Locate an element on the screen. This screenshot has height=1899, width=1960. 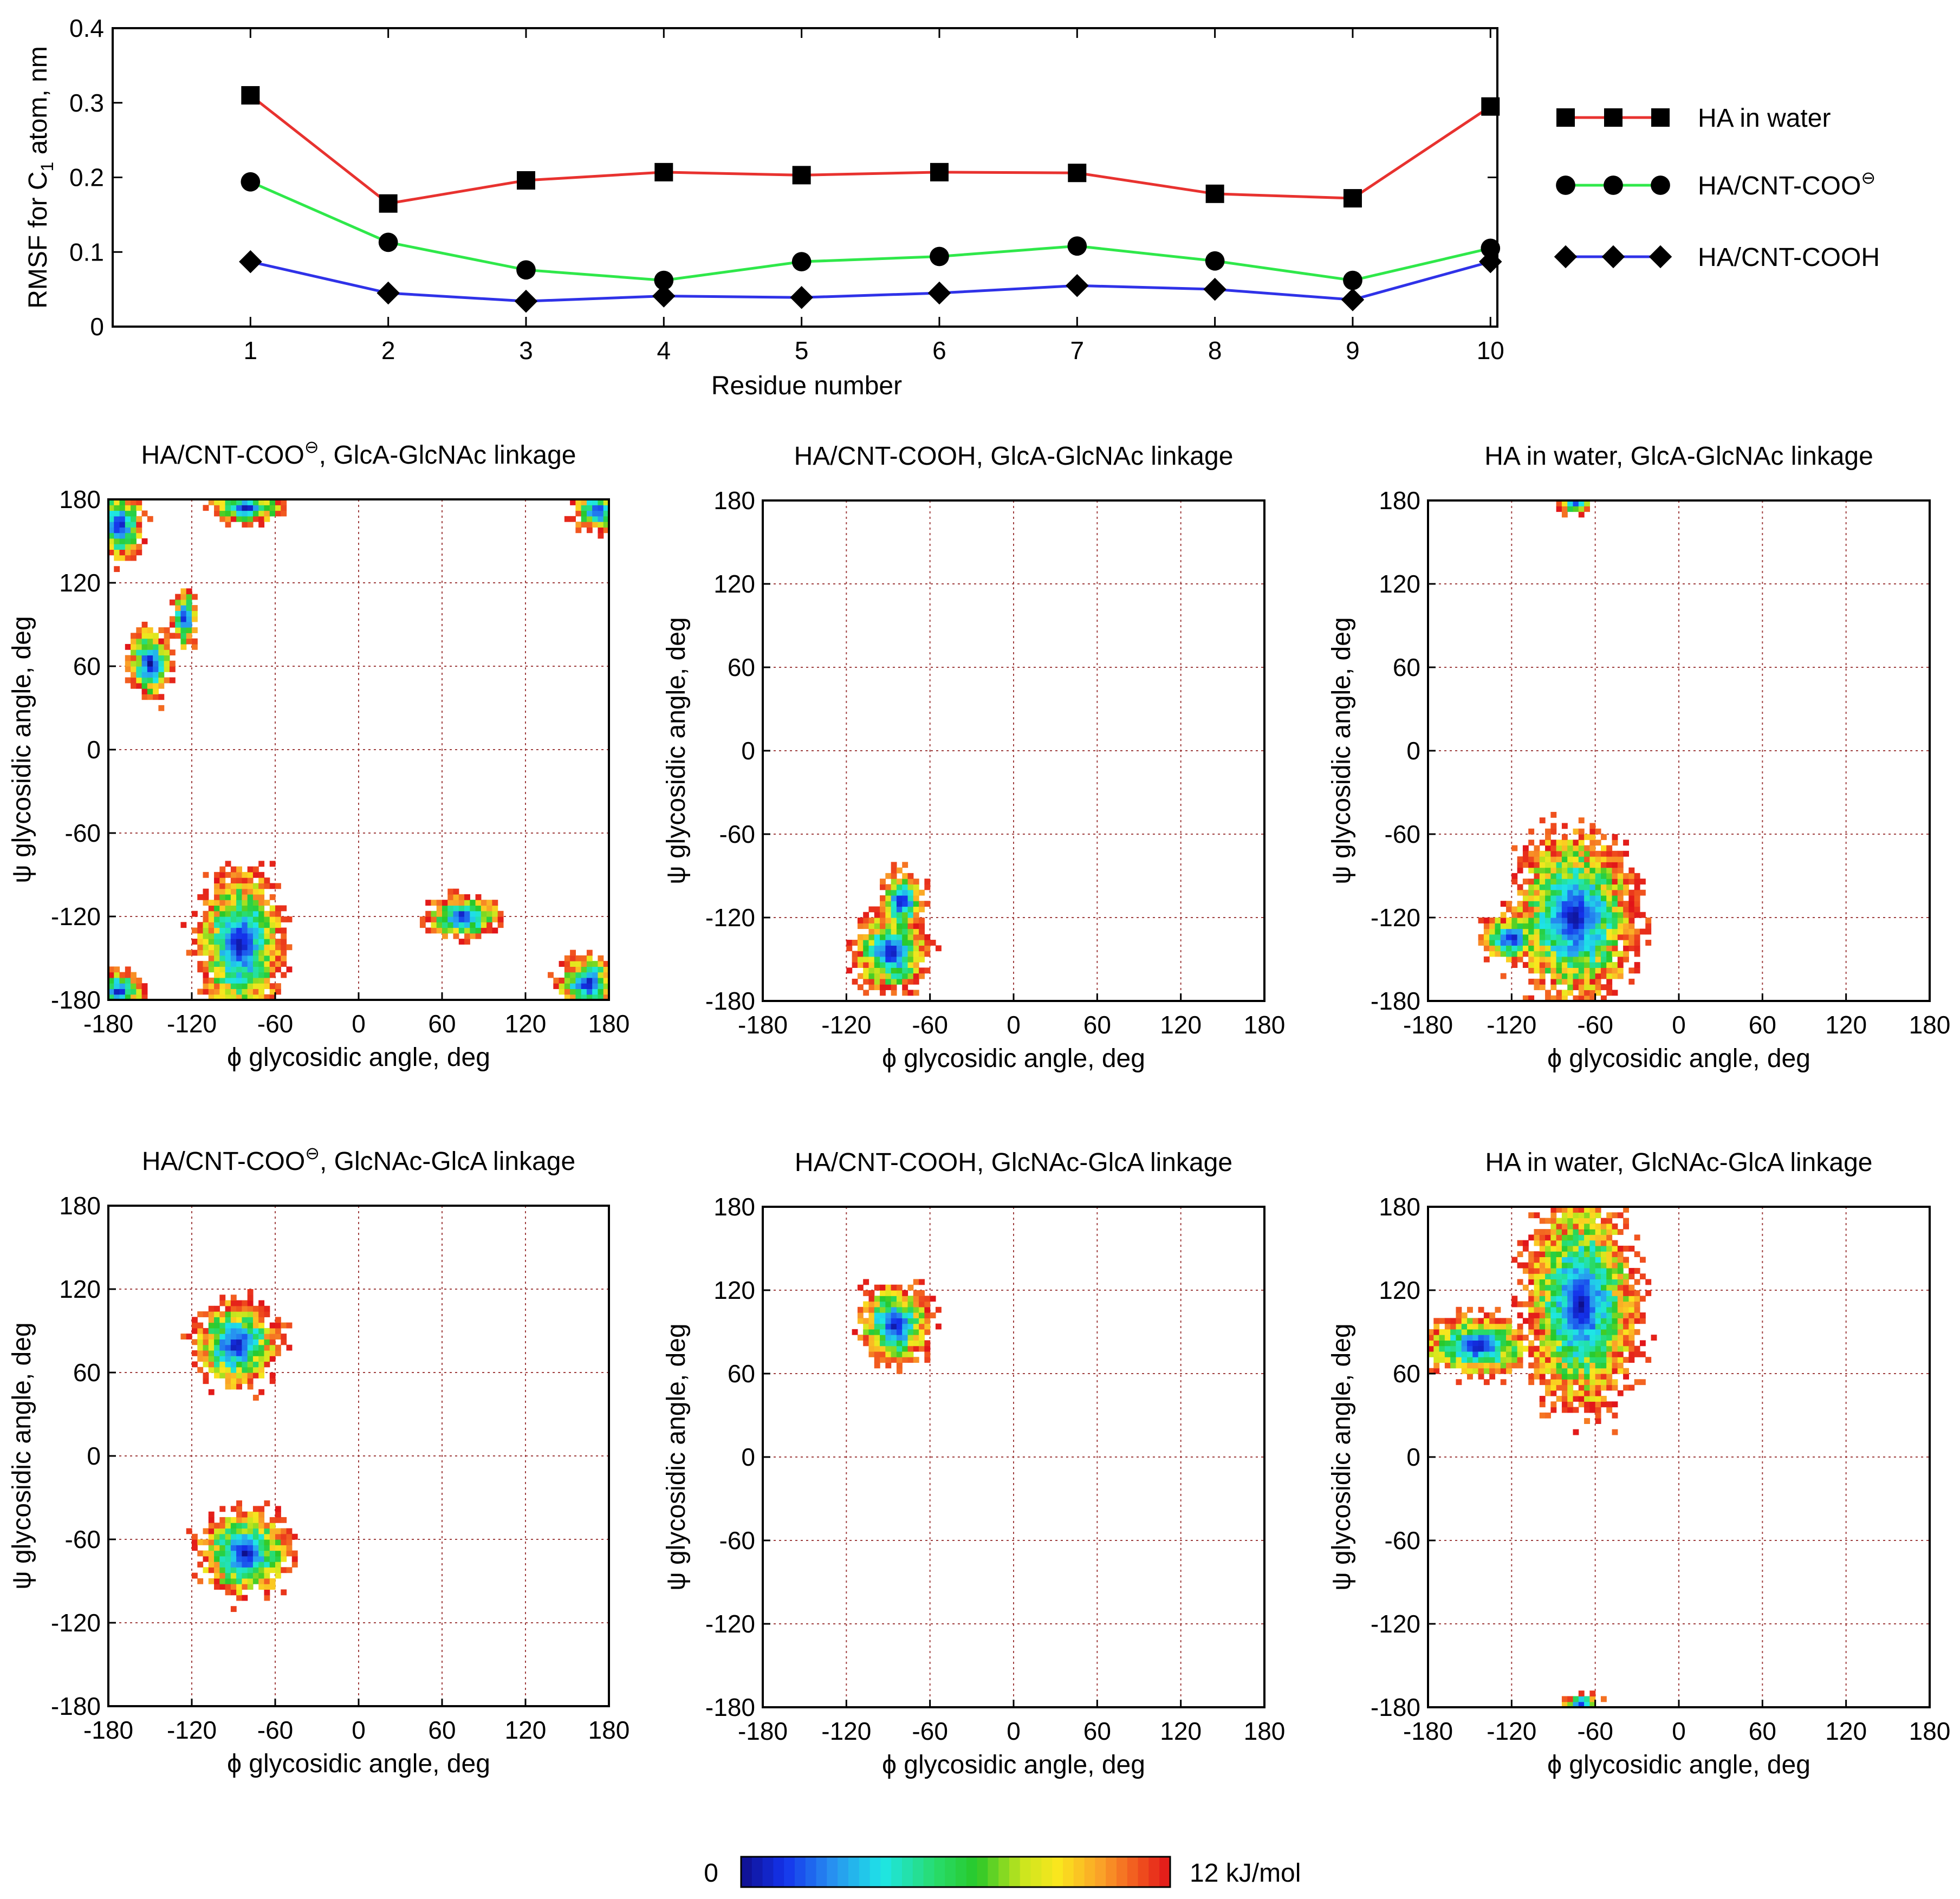
rmsf-ytick-label: 0.2 is located at coordinates (86, 178).